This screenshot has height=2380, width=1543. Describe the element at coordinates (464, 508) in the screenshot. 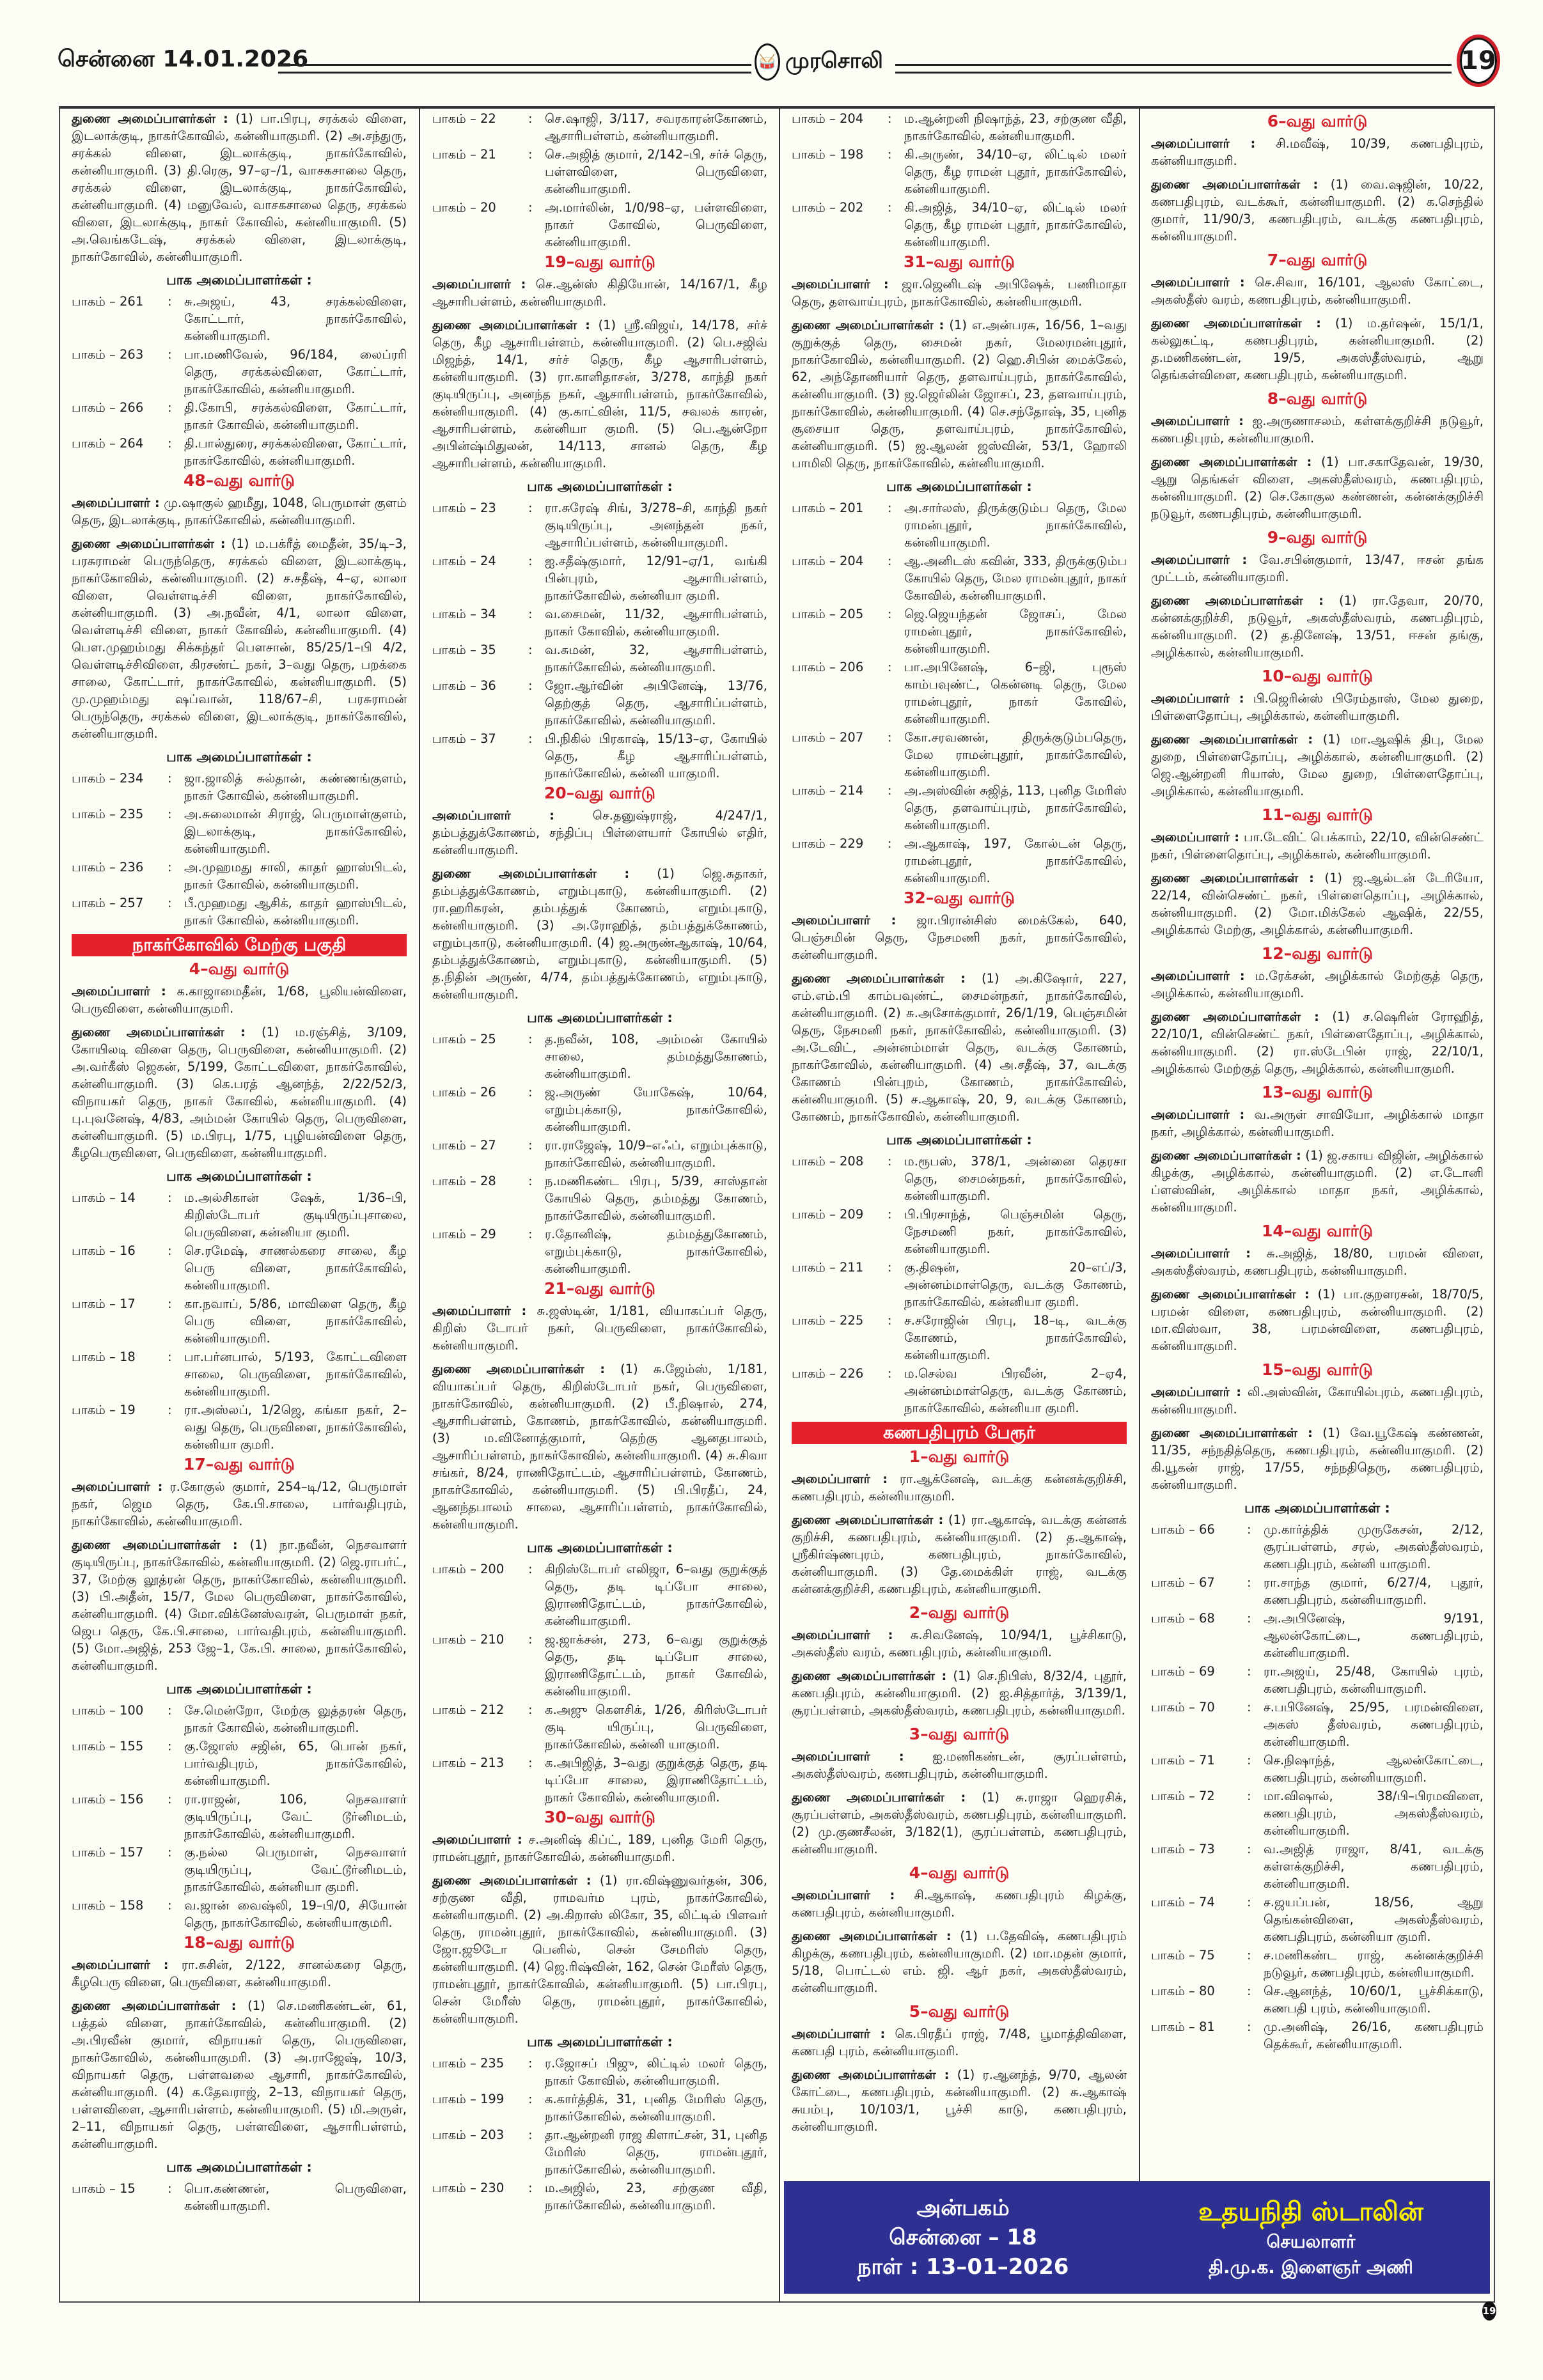

I see `booth-number: பாகம் – 23` at that location.